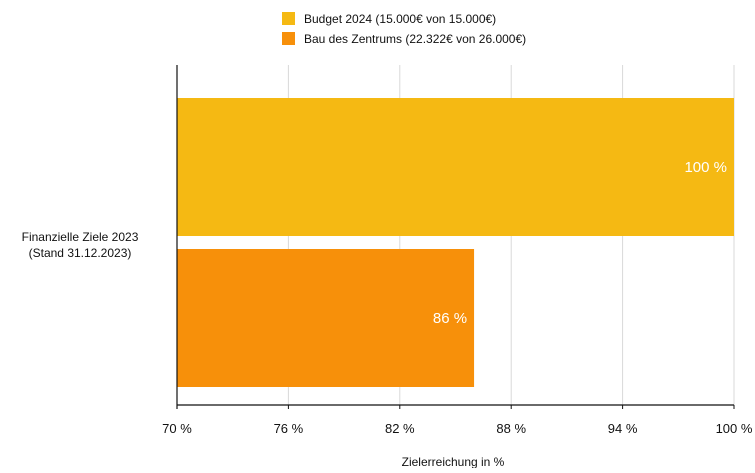 This screenshot has width=755, height=473. I want to click on x-tick-labels: 70 % 76 % 82 % 88 % 94 % 100 %, so click(457, 420).